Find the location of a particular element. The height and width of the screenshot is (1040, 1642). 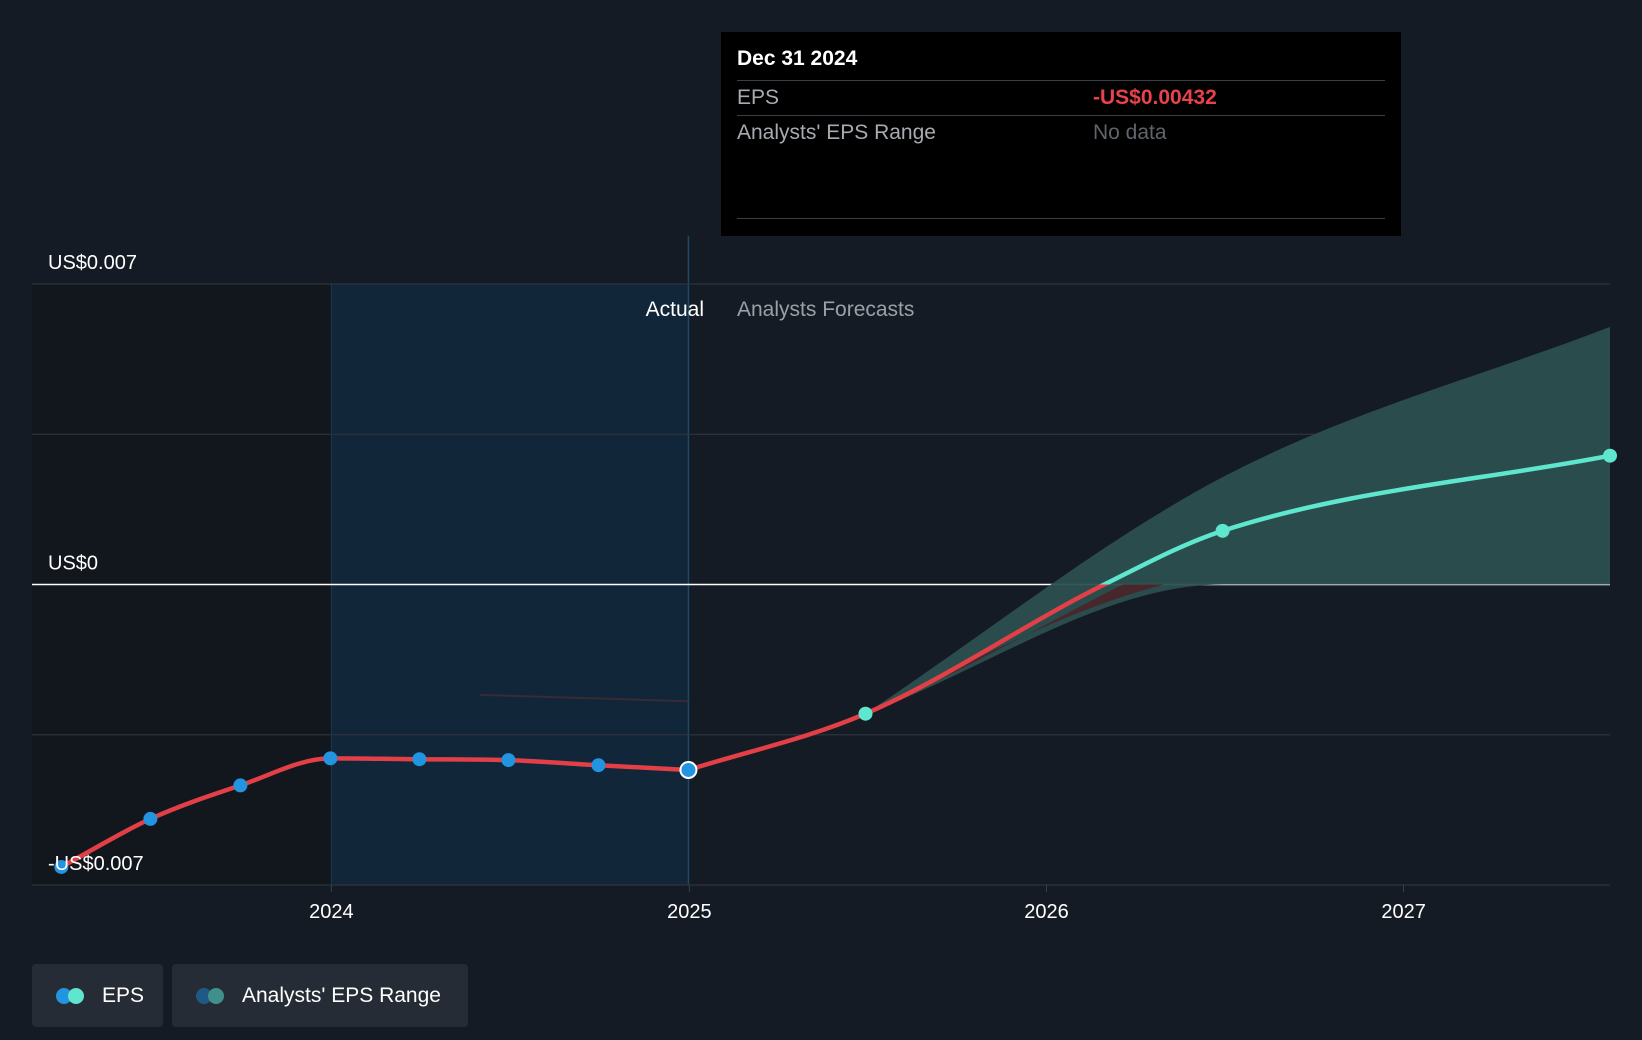

tooltip-row-range: Analysts' EPS Range No data is located at coordinates (1061, 132).